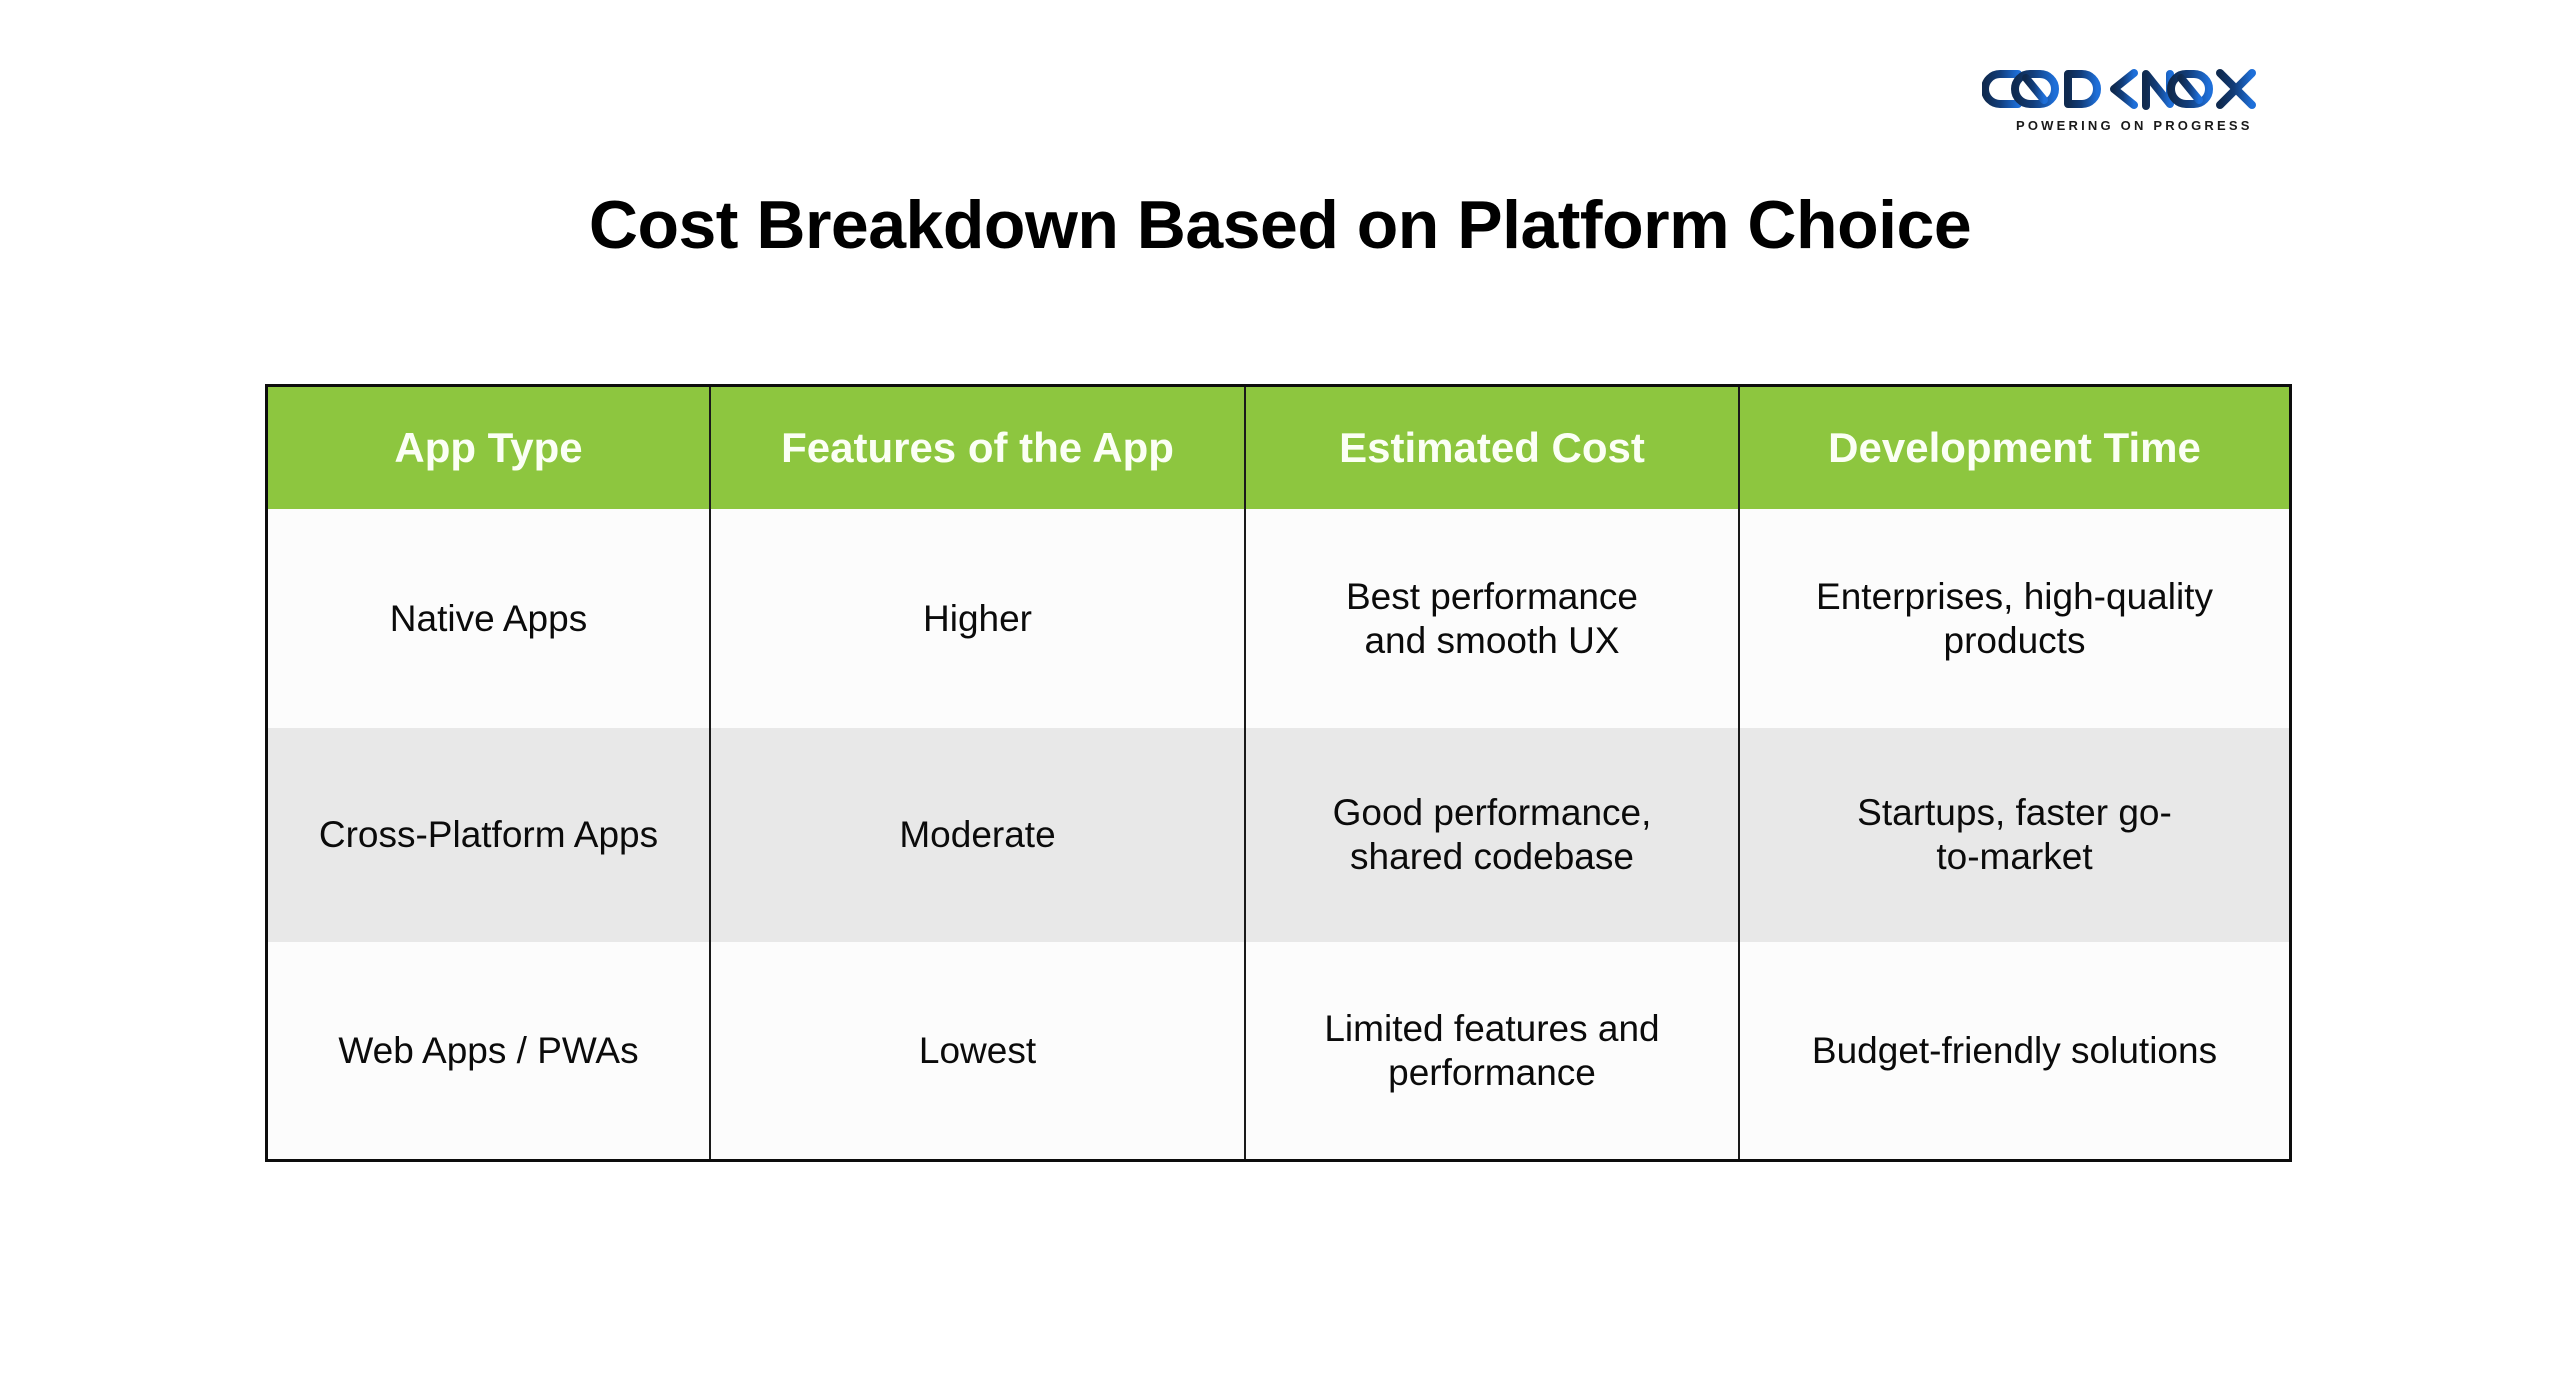  I want to click on cell-app-type: Native Apps, so click(489, 618).